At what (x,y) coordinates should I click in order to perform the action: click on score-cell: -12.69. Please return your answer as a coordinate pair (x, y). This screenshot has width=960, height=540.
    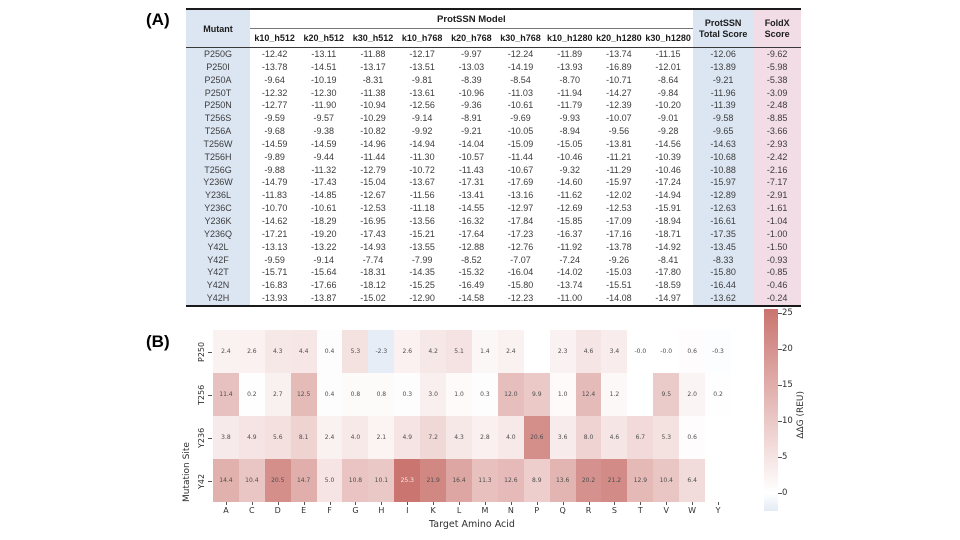
    Looking at the image, I should click on (569, 208).